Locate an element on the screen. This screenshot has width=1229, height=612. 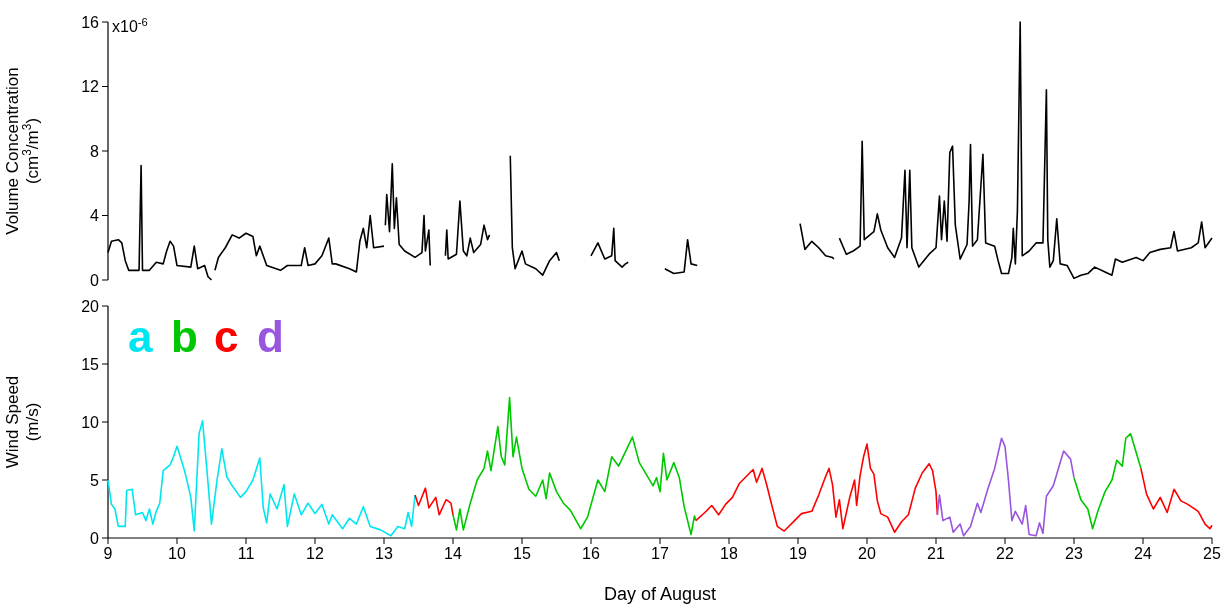
text: b is located at coordinates (184, 336).